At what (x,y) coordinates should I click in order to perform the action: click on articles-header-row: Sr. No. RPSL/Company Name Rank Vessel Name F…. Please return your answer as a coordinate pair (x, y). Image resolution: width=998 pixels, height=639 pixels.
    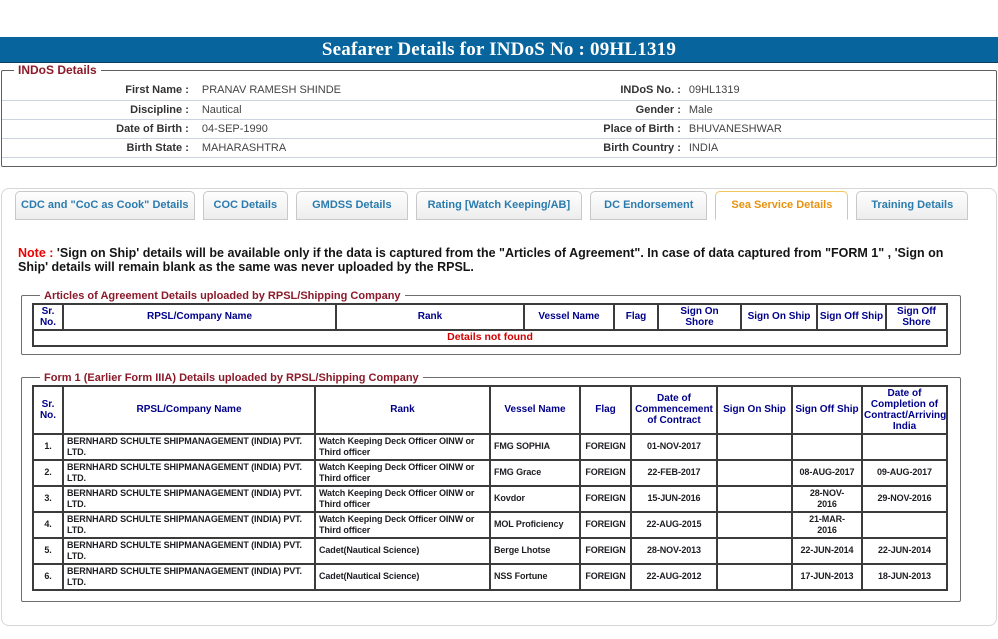
    Looking at the image, I should click on (490, 316).